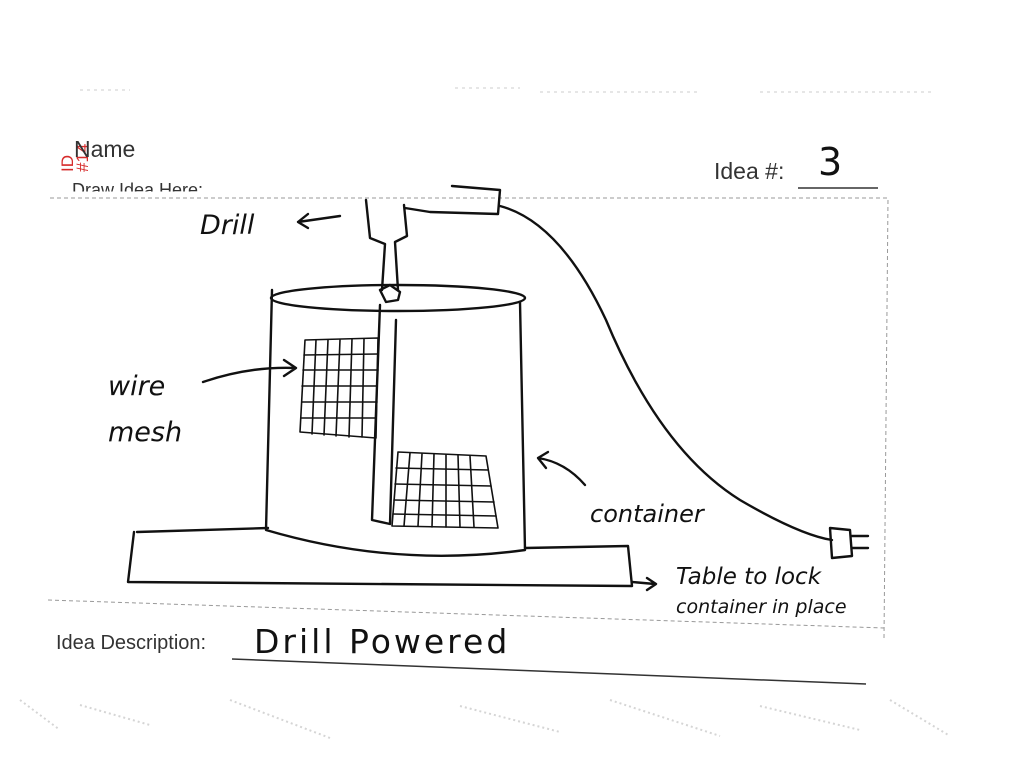 This screenshot has height=764, width=1020. Describe the element at coordinates (138, 190) in the screenshot. I see `draw-idea-label: Draw Idea Here:` at that location.